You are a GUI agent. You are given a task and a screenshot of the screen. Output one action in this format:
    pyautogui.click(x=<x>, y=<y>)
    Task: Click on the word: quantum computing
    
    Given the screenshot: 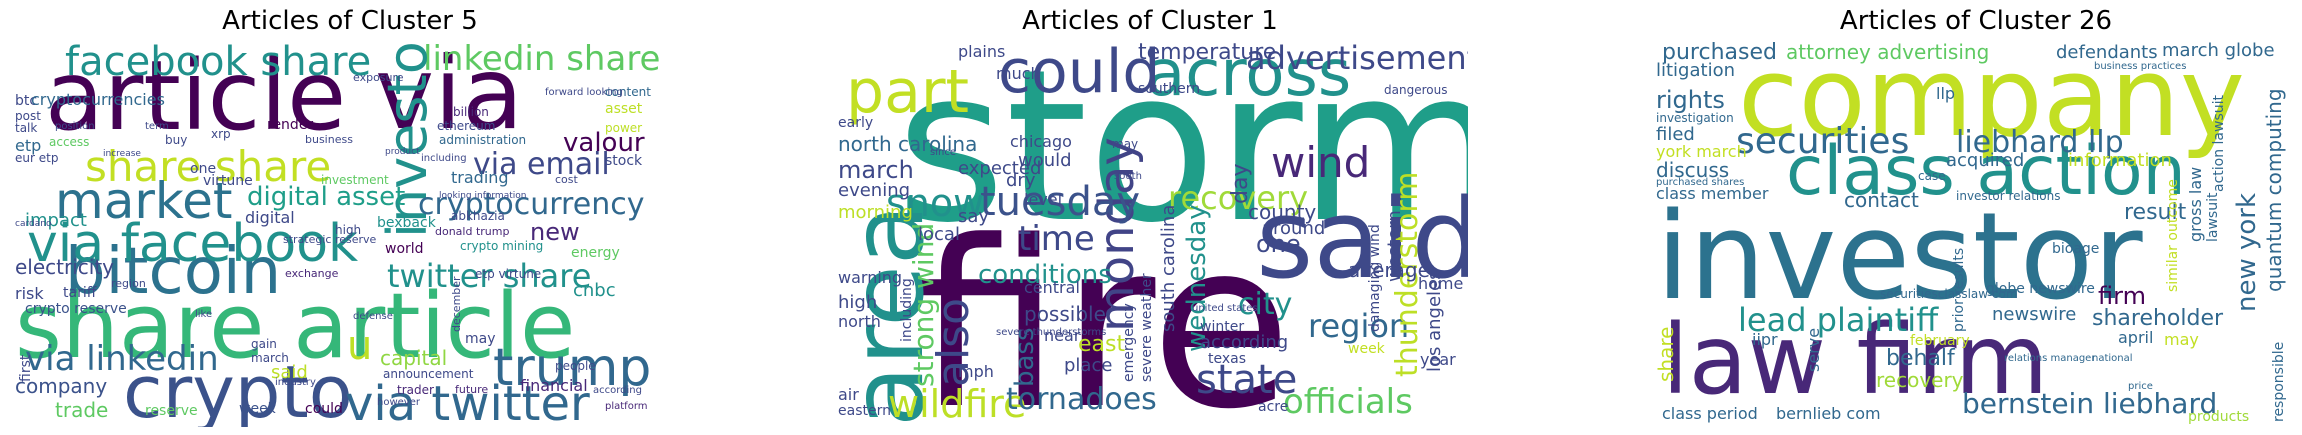 What is the action you would take?
    pyautogui.click(x=2274, y=190)
    